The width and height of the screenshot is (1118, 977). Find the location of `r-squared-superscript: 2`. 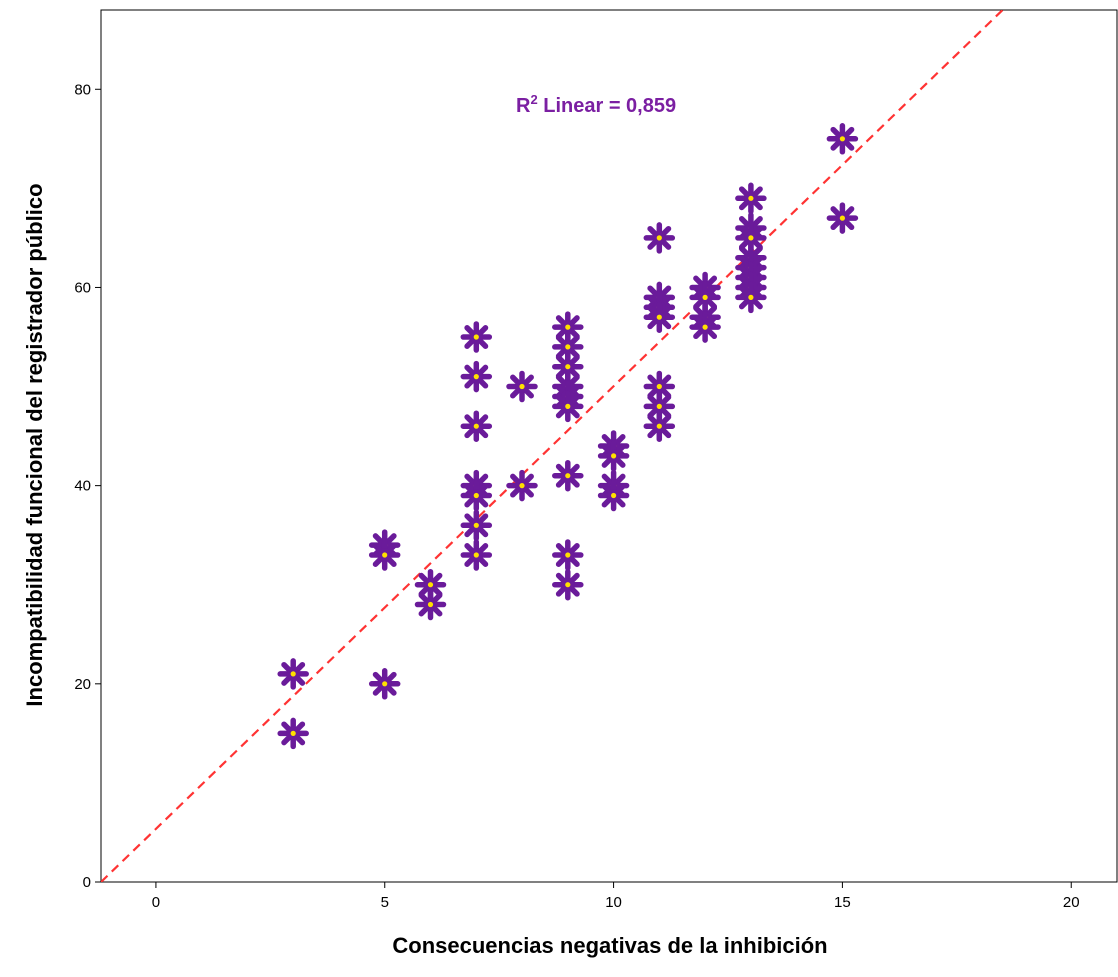

r-squared-superscript: 2 is located at coordinates (533, 99).